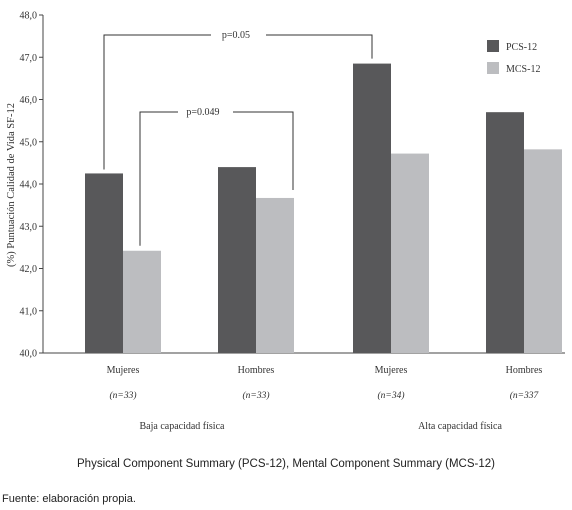  I want to click on source-note: Fuente: elaboración propia., so click(69, 499).